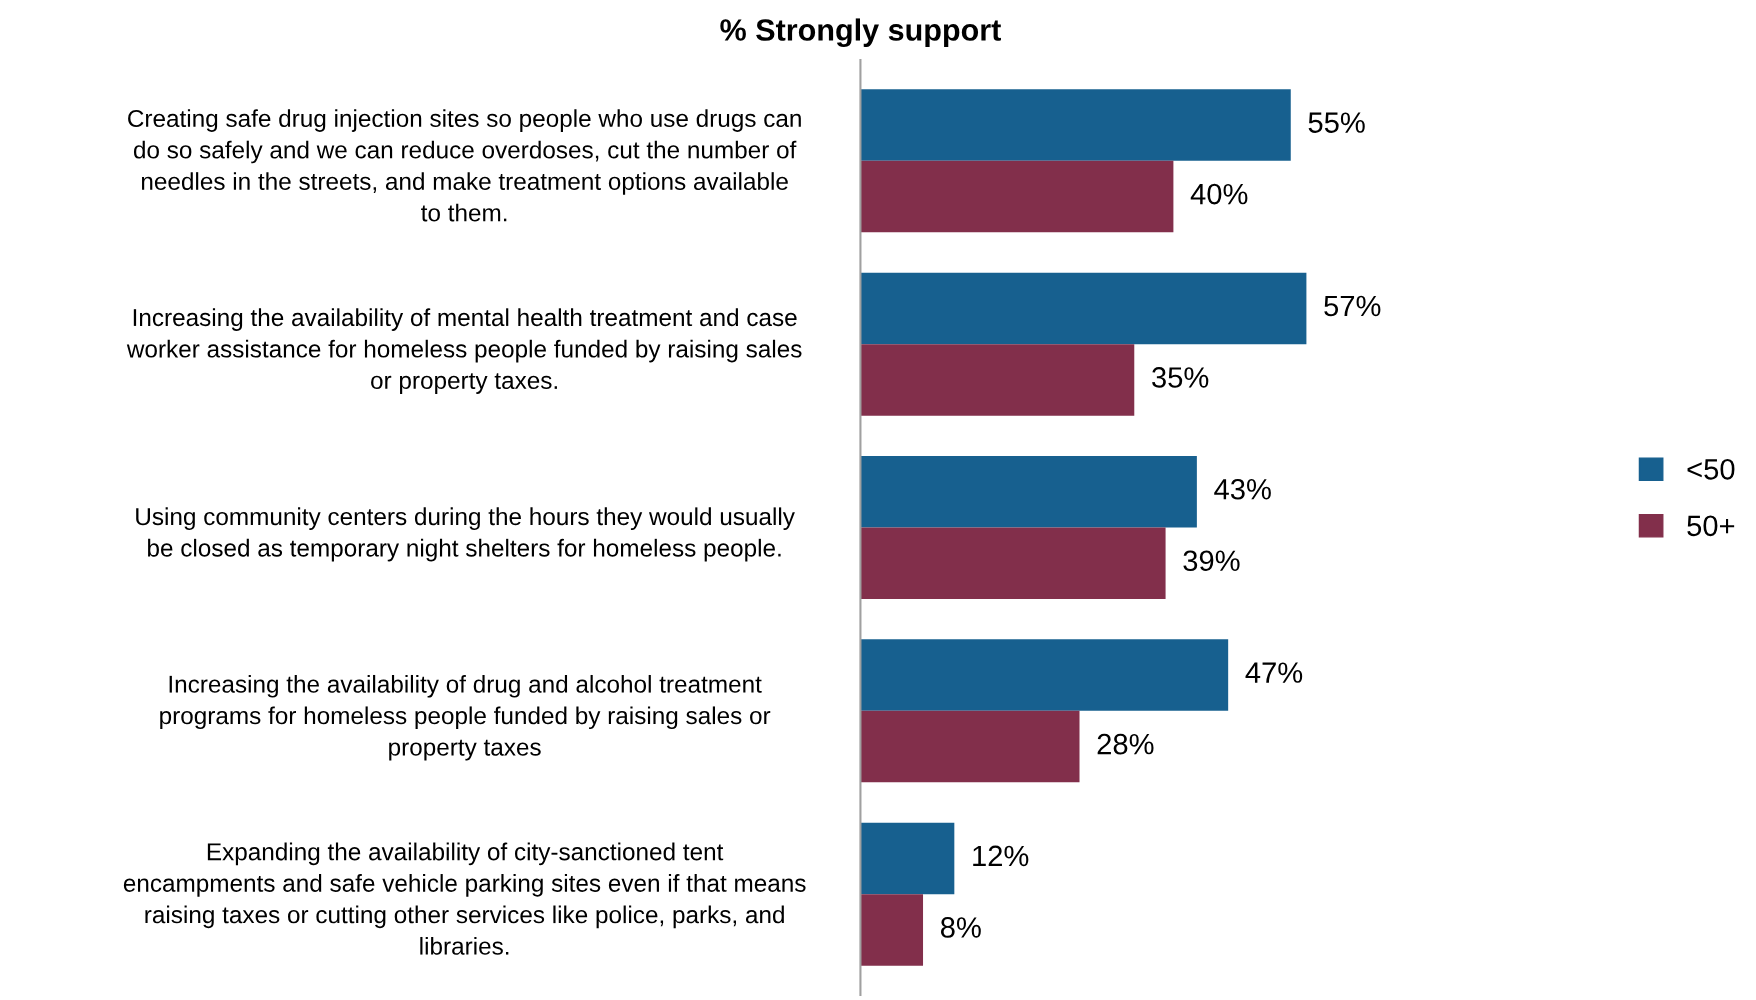  What do you see at coordinates (860, 33) in the screenshot?
I see `chart-title: % Strongly support` at bounding box center [860, 33].